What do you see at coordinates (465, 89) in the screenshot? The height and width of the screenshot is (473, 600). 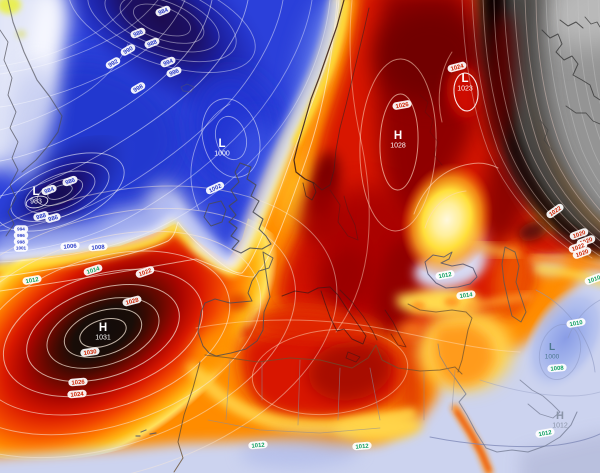 I see `svg-text: 1023` at bounding box center [465, 89].